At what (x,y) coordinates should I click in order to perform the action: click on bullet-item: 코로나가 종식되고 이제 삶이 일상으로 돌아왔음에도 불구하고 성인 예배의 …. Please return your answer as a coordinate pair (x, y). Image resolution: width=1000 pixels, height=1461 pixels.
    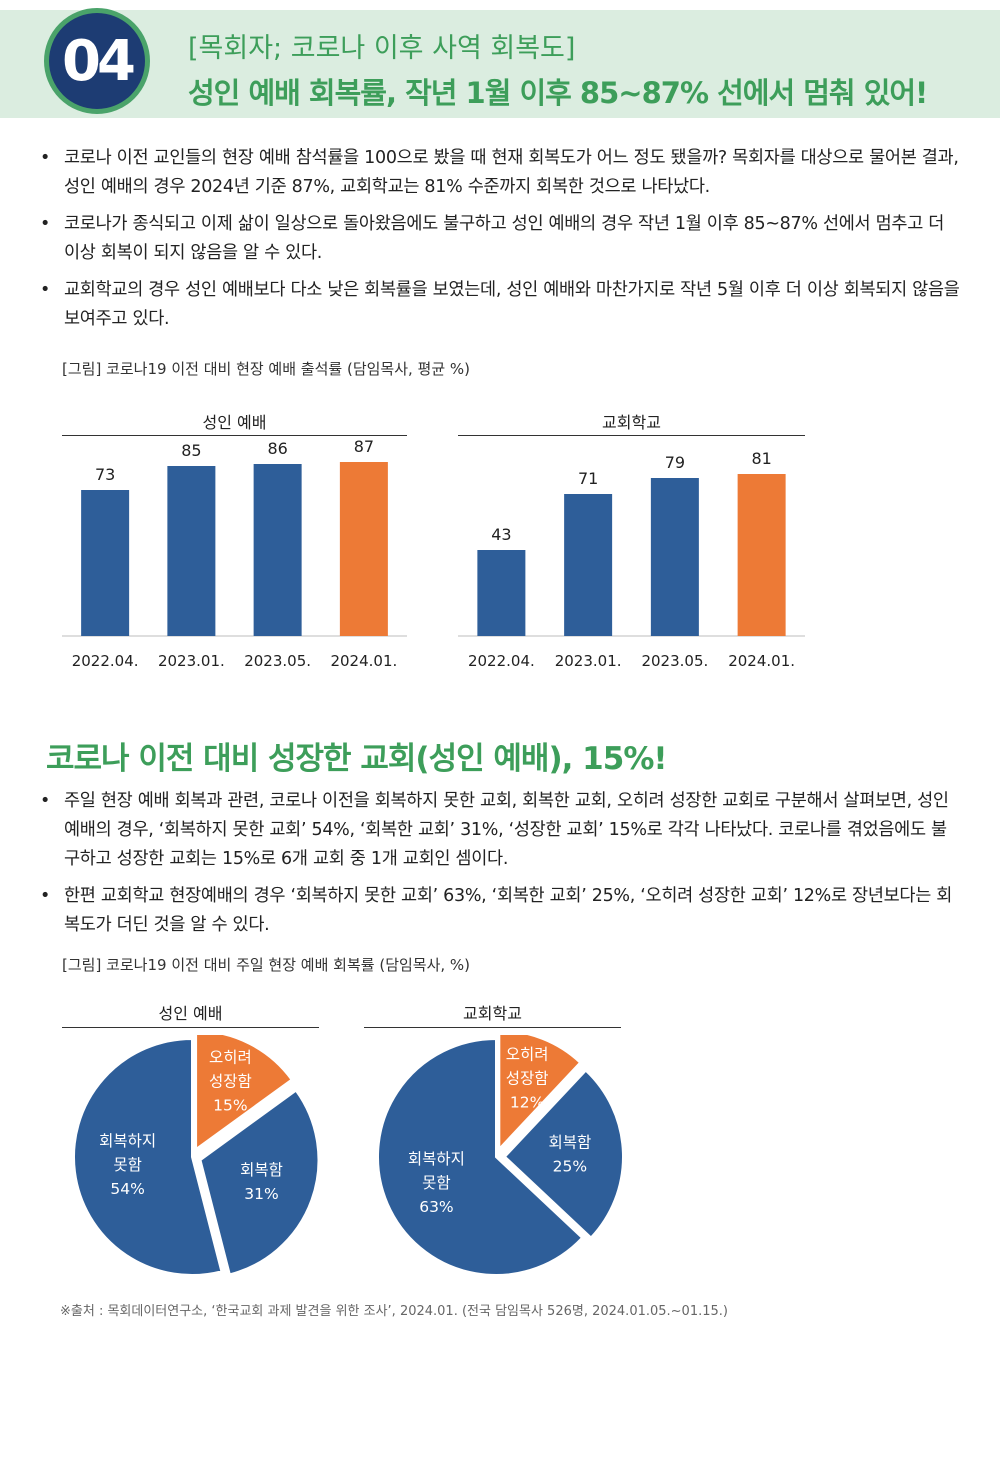
    Looking at the image, I should click on (499, 239).